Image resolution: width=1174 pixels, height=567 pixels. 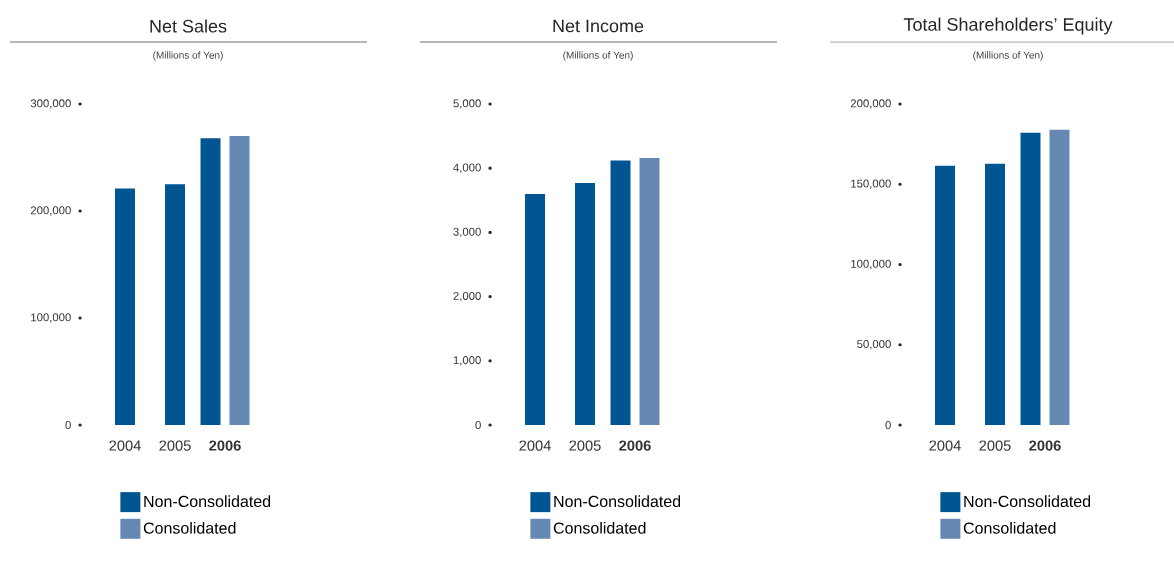 I want to click on y-tick-label: 50,000, so click(x=874, y=345).